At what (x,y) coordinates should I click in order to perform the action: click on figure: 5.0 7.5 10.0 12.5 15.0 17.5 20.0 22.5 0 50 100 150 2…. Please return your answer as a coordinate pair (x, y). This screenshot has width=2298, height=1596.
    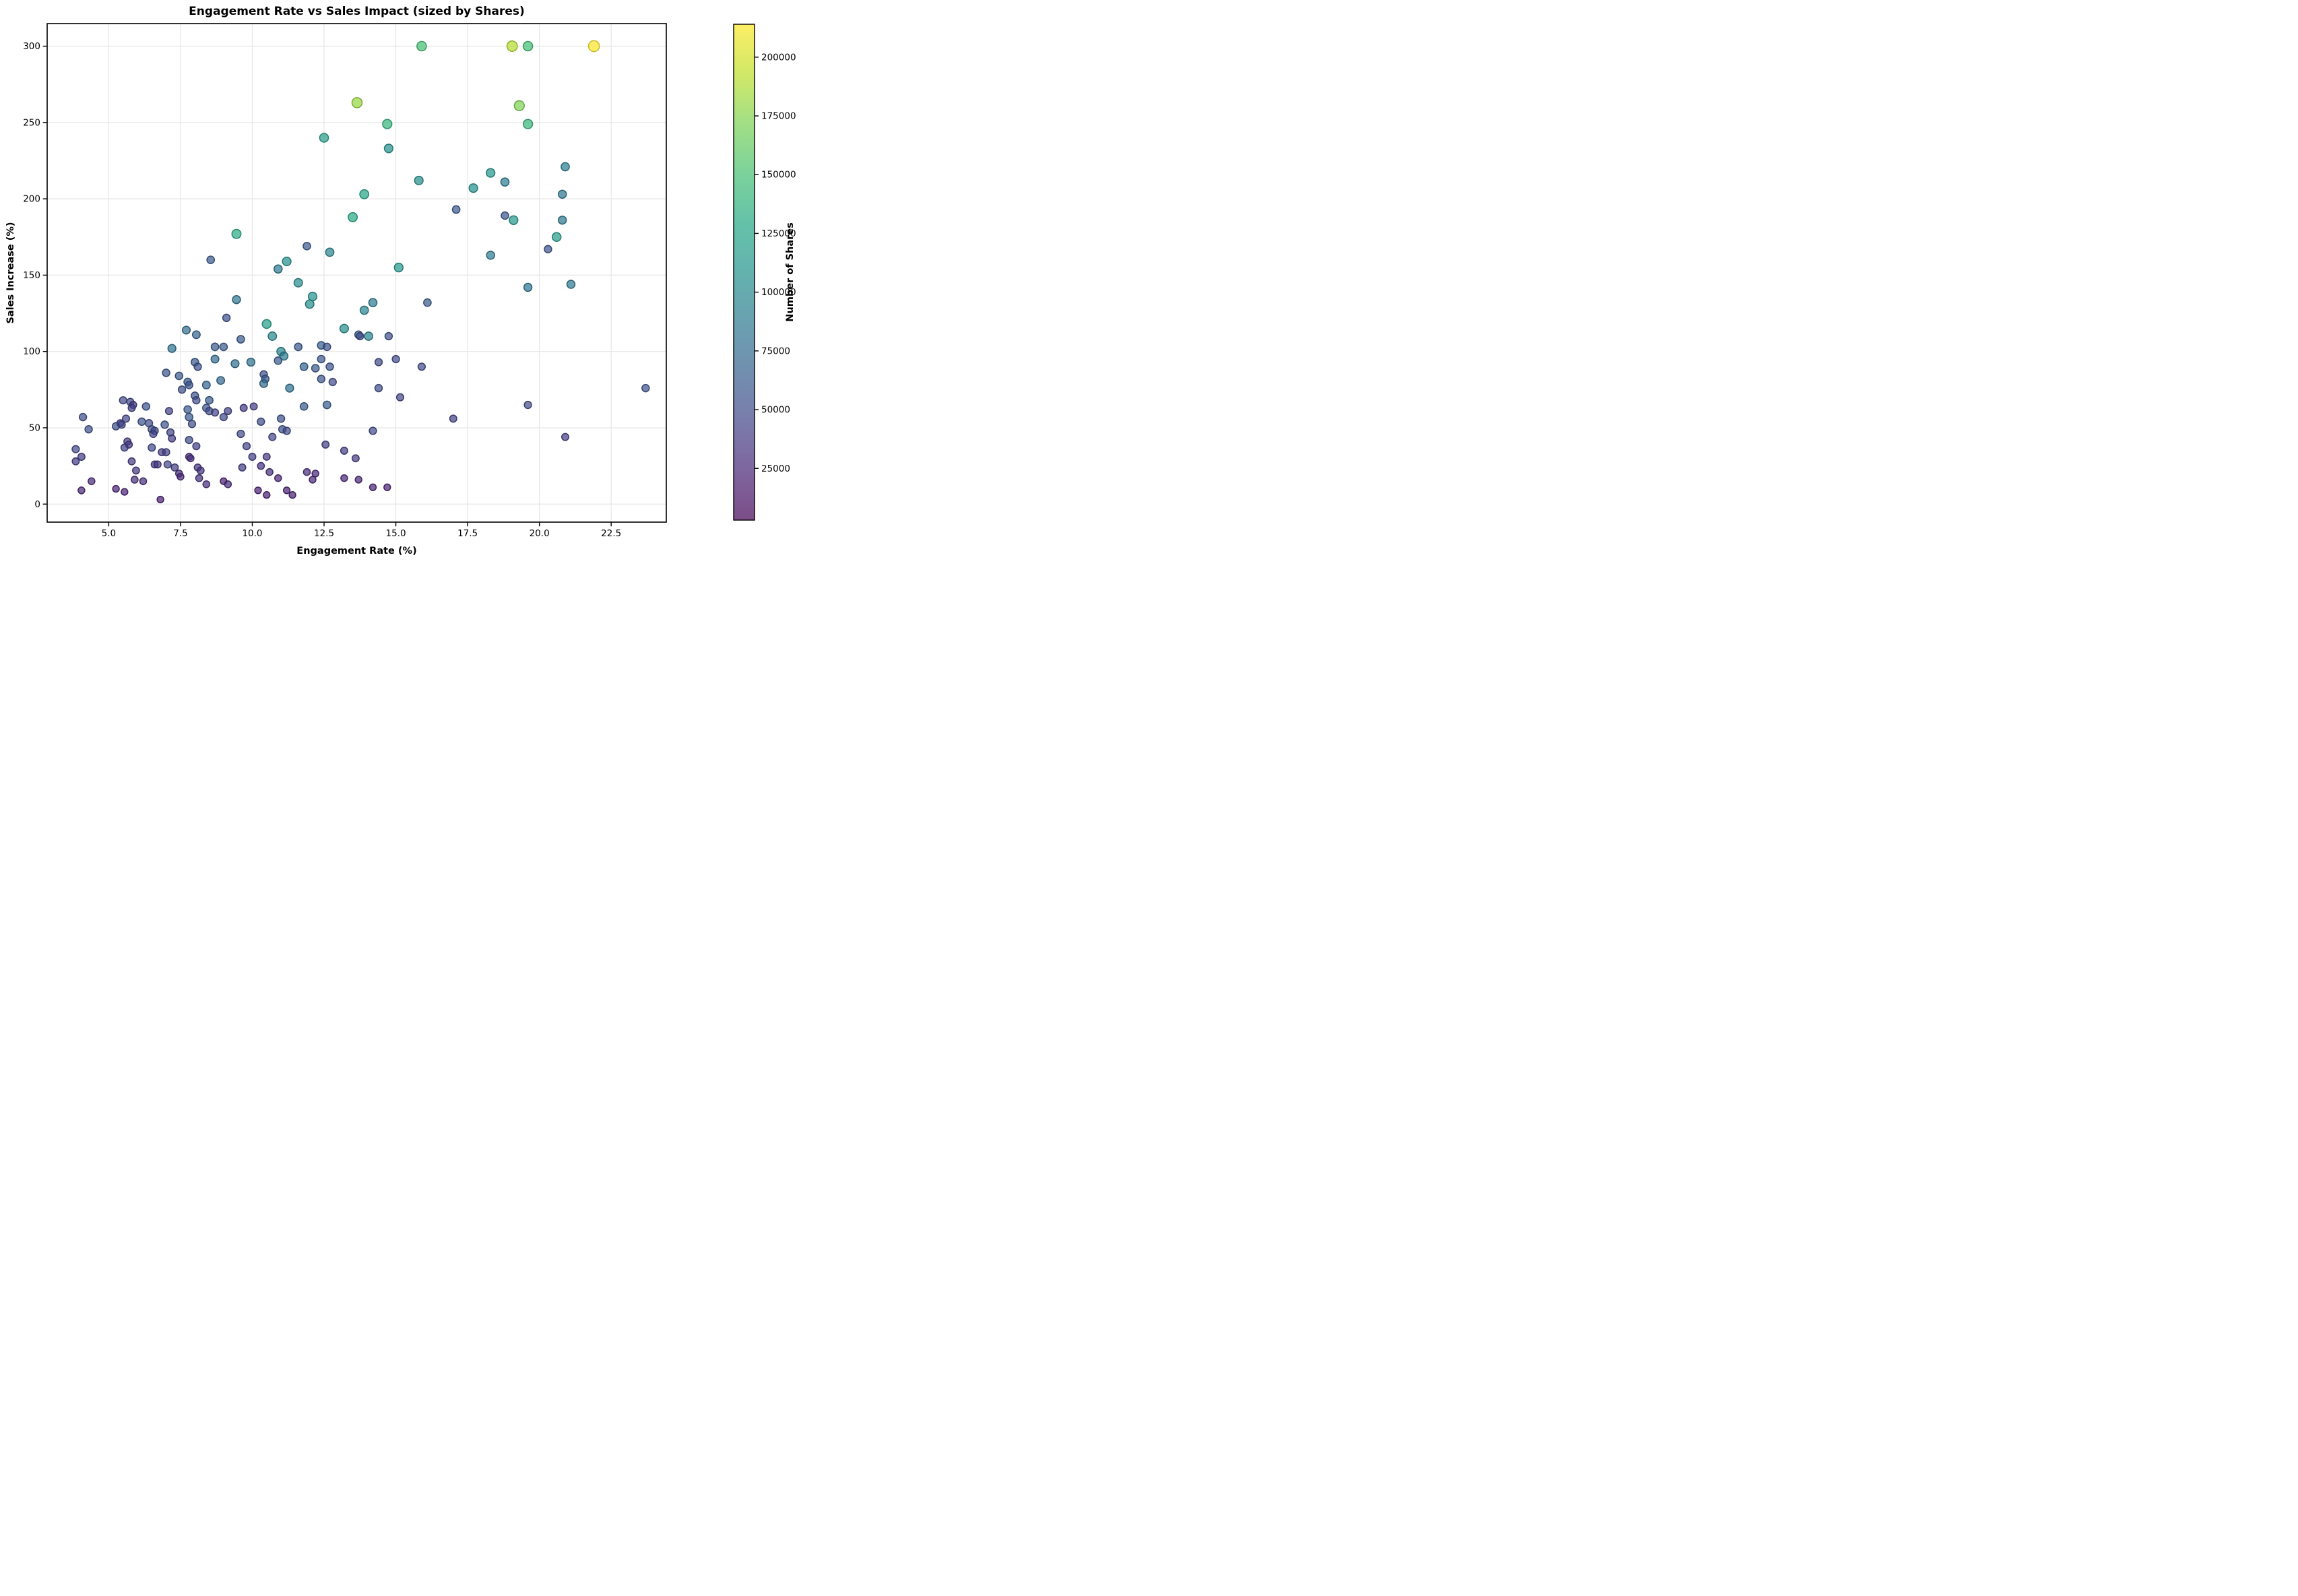
    Looking at the image, I should click on (404, 280).